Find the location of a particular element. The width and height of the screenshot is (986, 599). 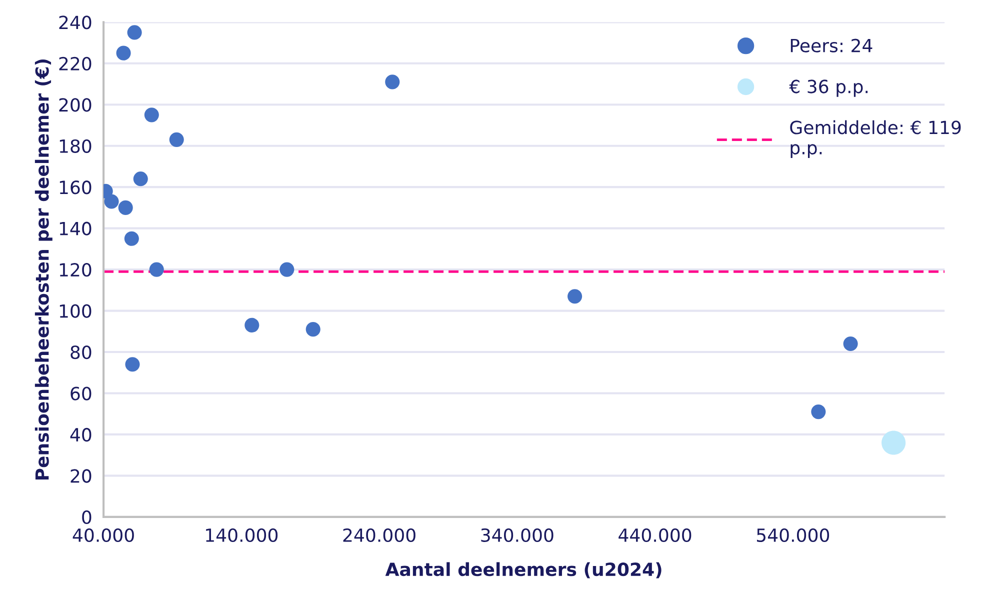

x-tick-label: 40.000 is located at coordinates (103, 535).